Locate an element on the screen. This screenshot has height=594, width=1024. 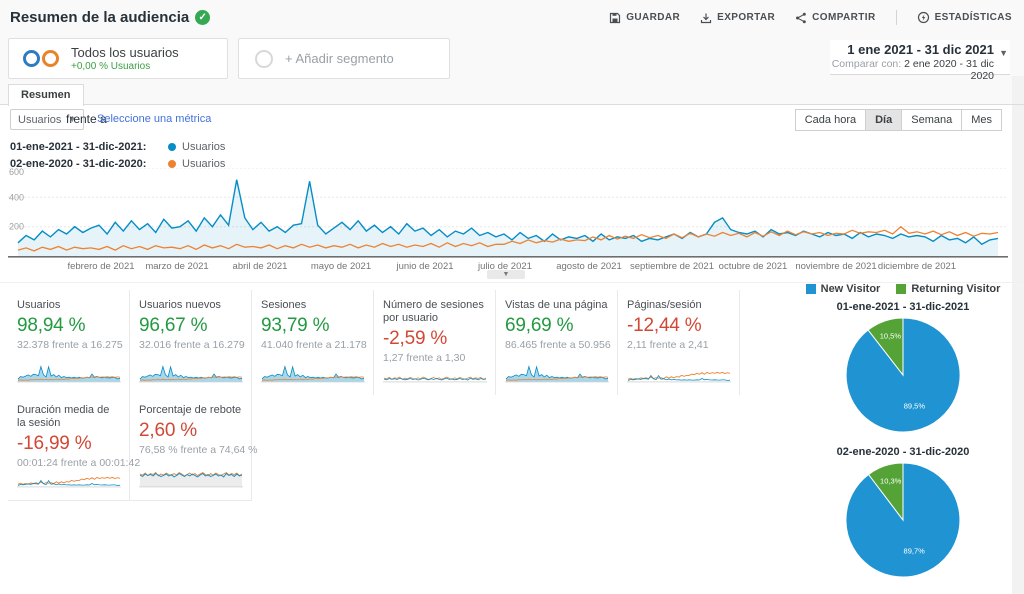
card-delta-value: 69,69 % is located at coordinates (539, 325).